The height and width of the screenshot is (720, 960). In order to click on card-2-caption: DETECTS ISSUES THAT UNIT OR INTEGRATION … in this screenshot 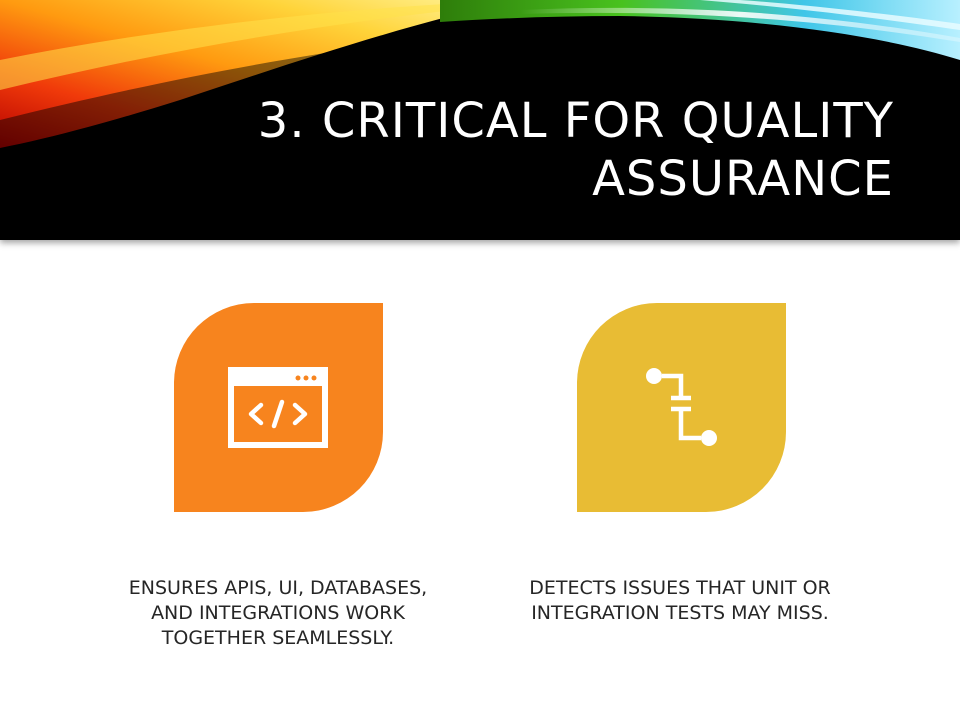, I will do `click(680, 600)`.